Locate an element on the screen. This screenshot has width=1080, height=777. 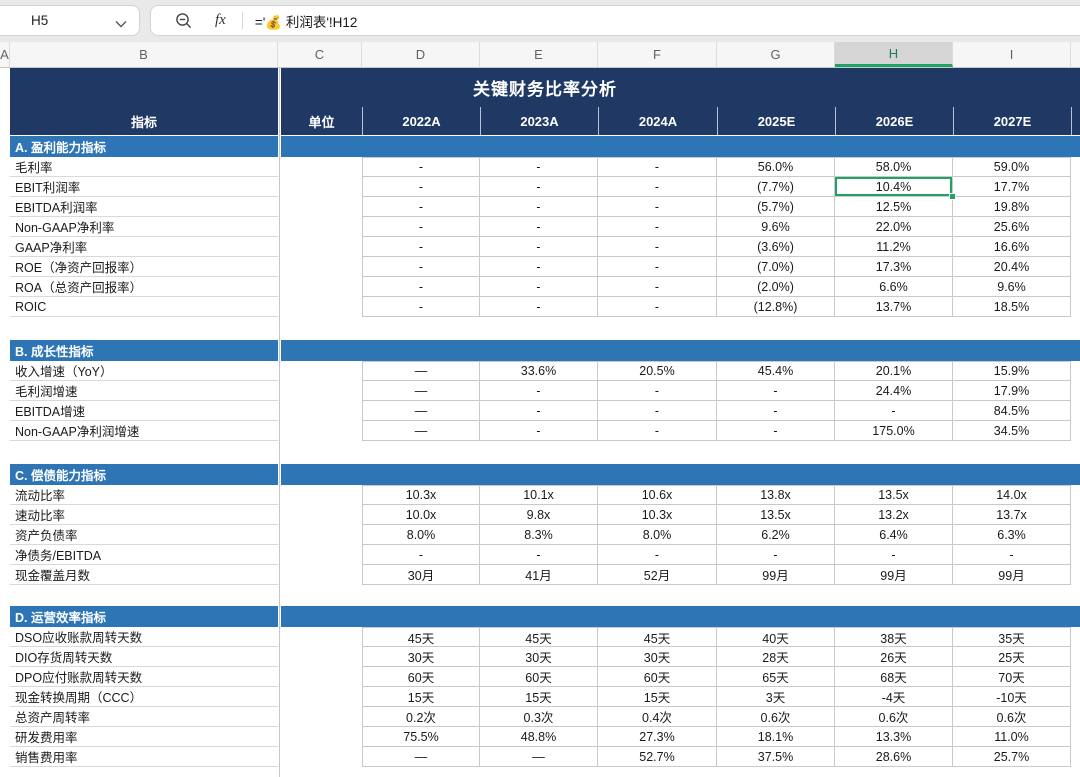
cell: 0.4次 is located at coordinates (657, 717).